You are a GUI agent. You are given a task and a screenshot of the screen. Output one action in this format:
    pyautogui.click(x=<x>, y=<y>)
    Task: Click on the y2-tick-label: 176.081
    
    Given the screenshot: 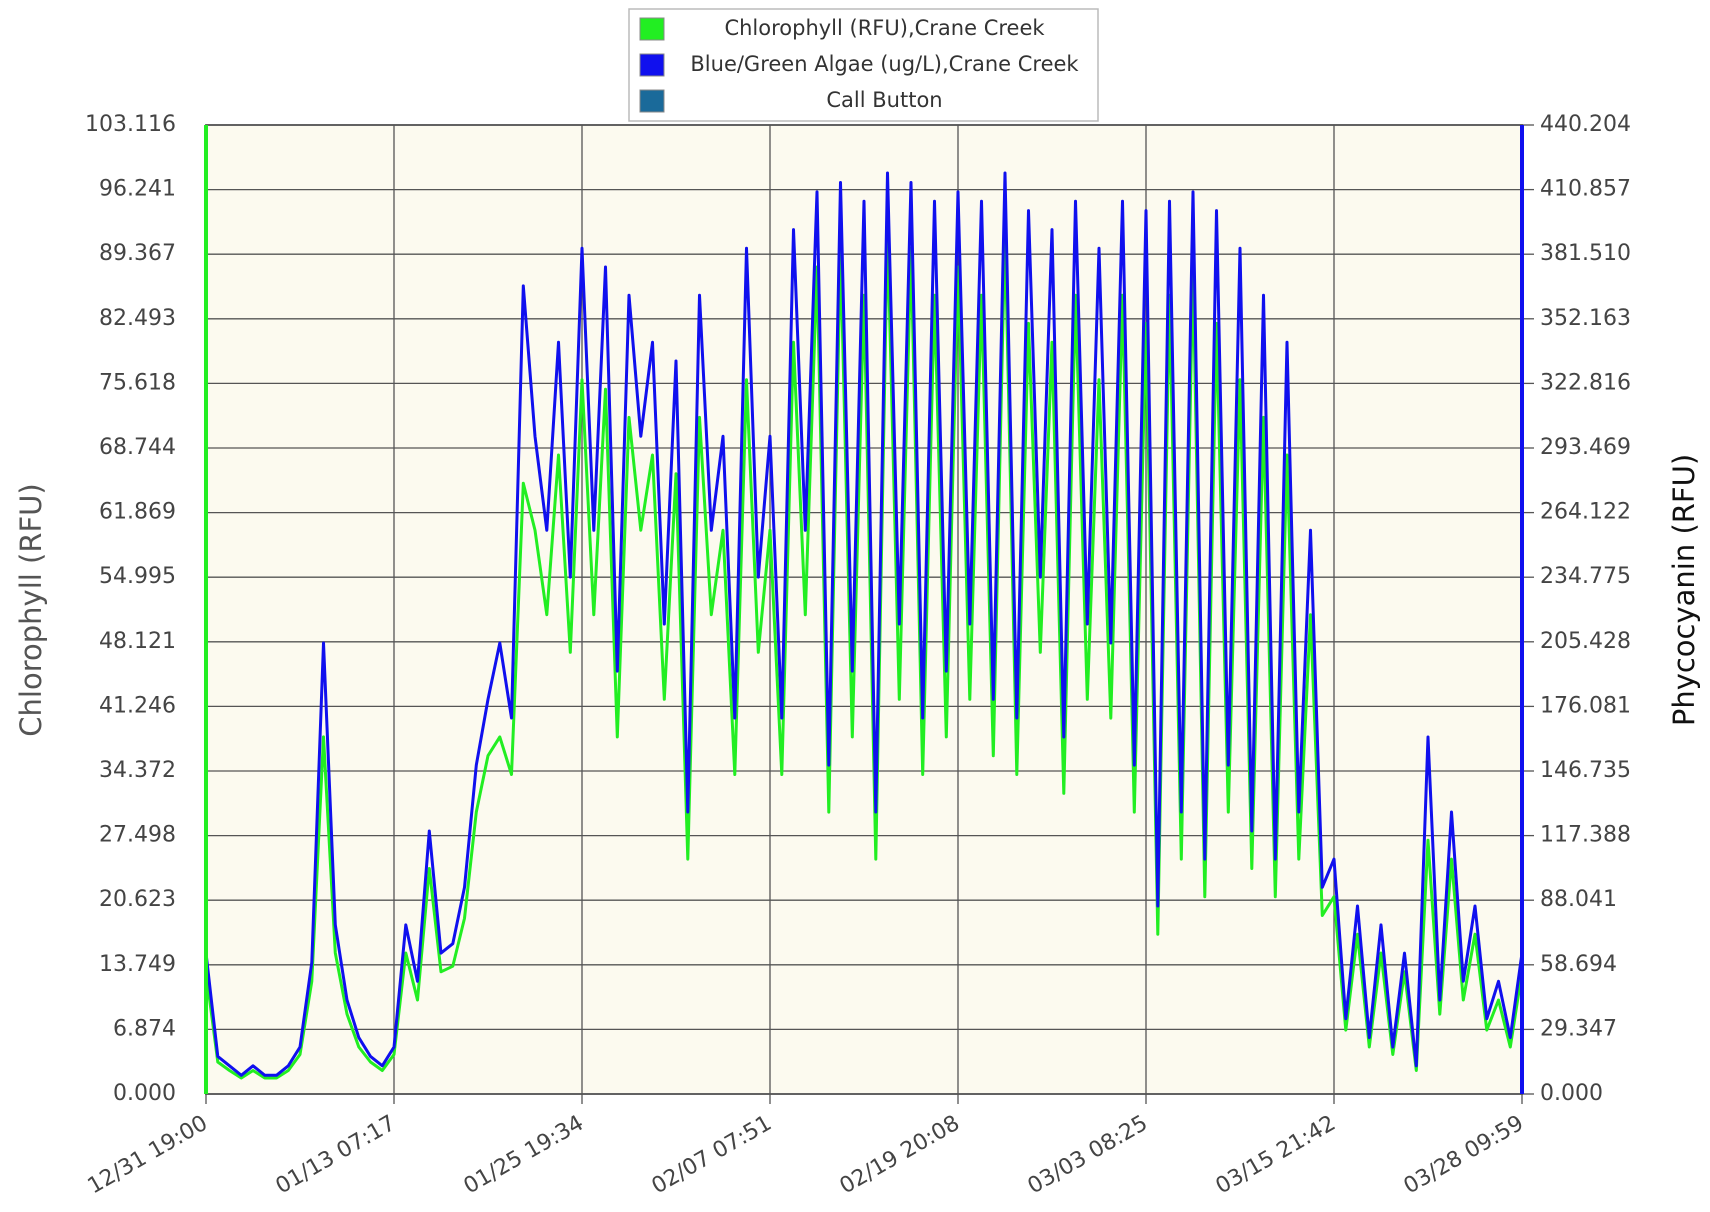 What is the action you would take?
    pyautogui.click(x=1585, y=705)
    